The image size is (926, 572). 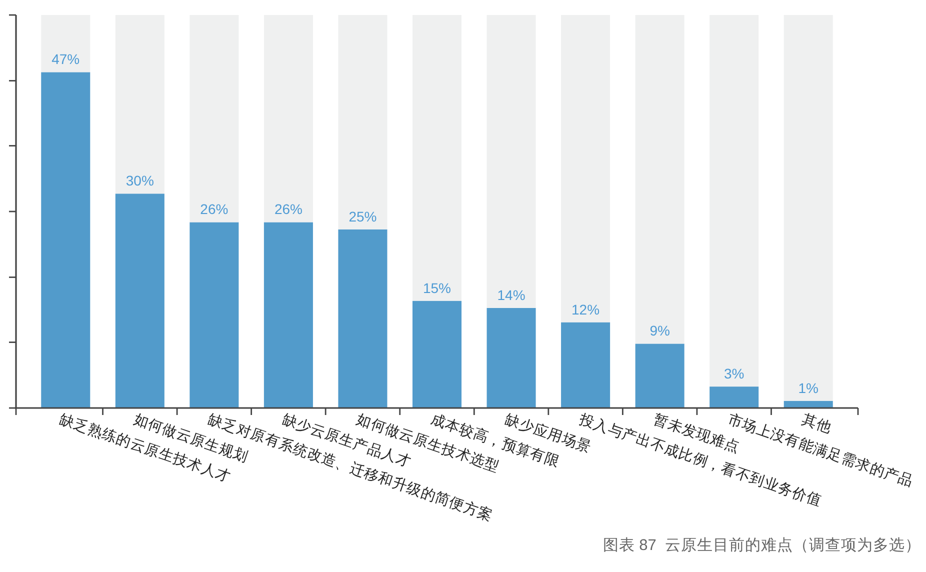 What do you see at coordinates (734, 374) in the screenshot?
I see `data-label: 3%` at bounding box center [734, 374].